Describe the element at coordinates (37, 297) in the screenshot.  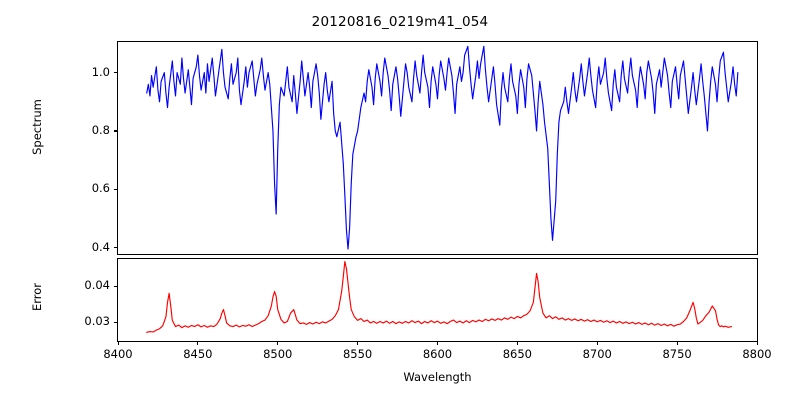
I see `error-y-axis-label: Error` at that location.